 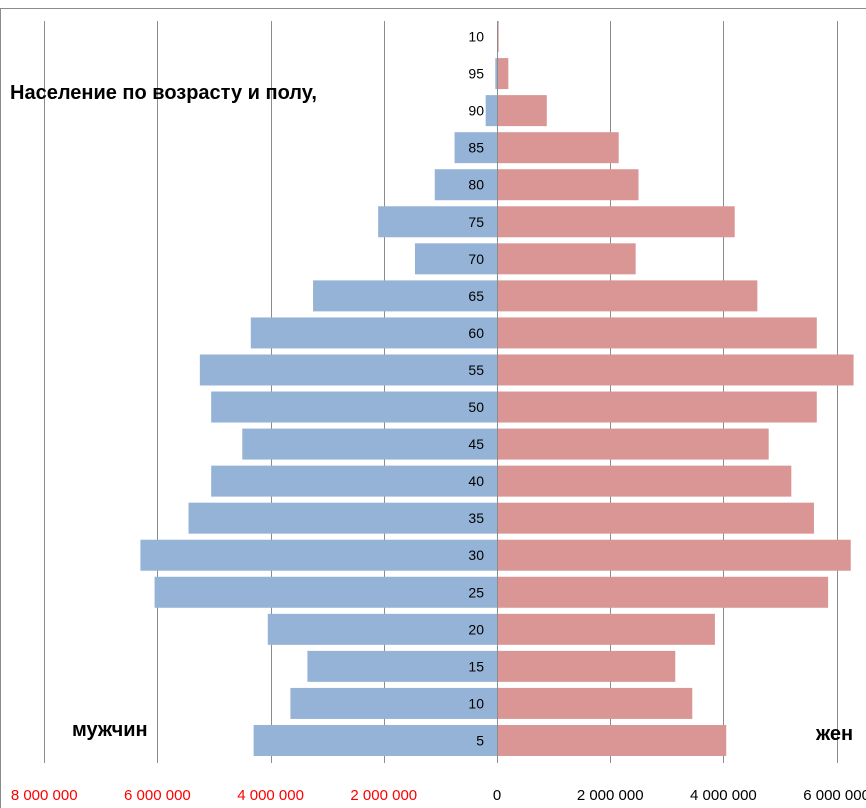 I want to click on age-label: 55, so click(x=476, y=370).